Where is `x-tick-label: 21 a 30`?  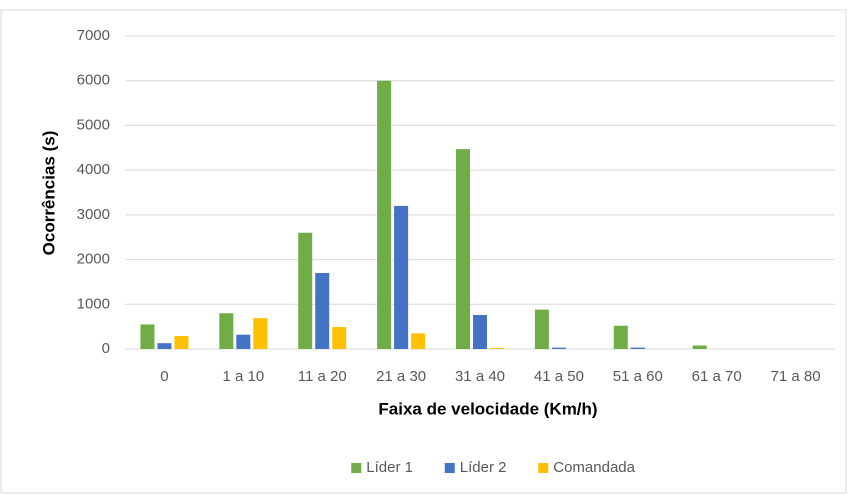 x-tick-label: 21 a 30 is located at coordinates (401, 376).